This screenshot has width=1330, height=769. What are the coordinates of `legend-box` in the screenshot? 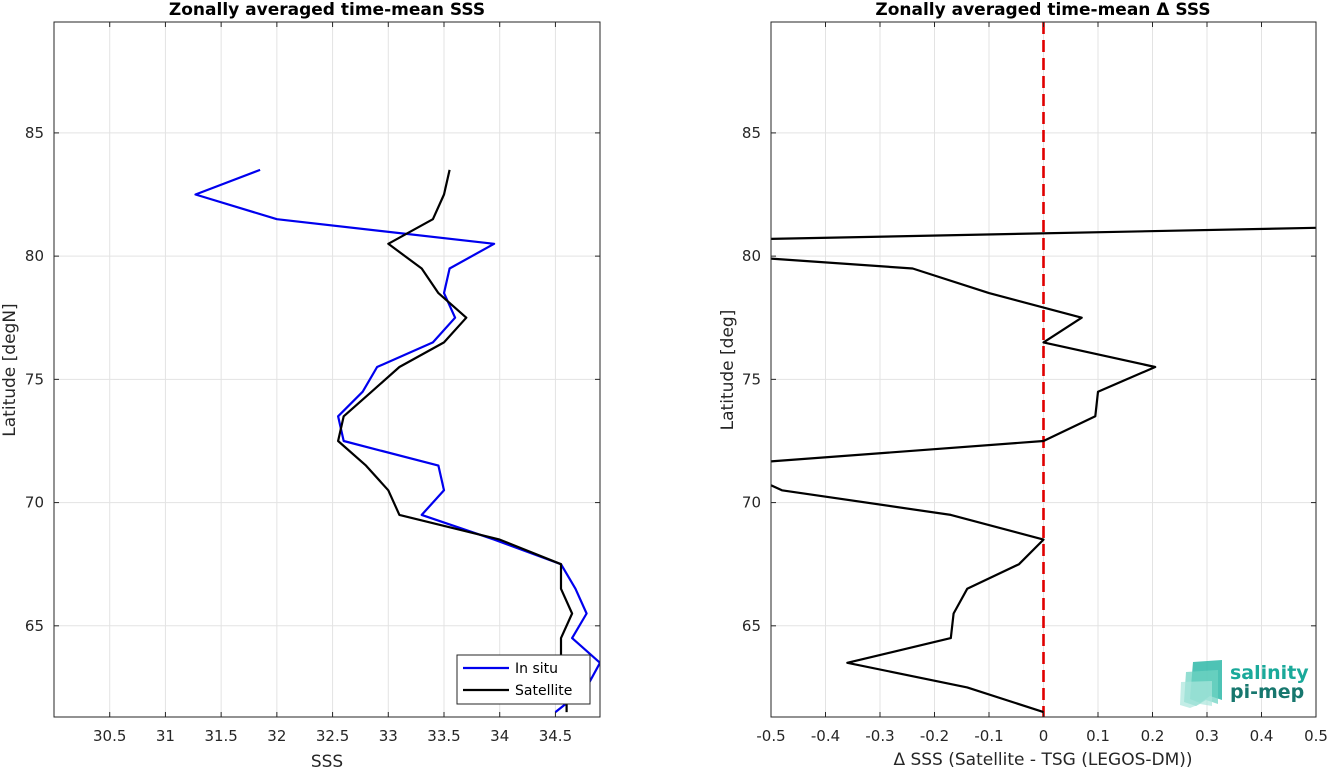 It's located at (523, 679).